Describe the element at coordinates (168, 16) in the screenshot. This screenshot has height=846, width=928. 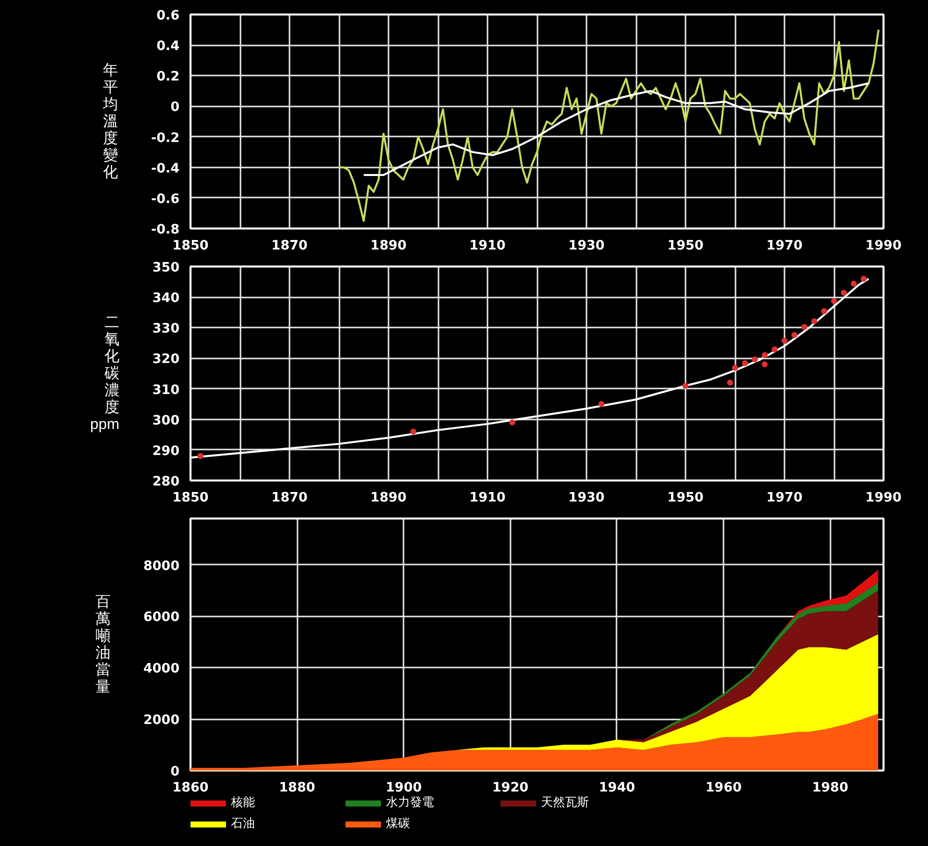
I see `y-tick-label: 0.6` at that location.